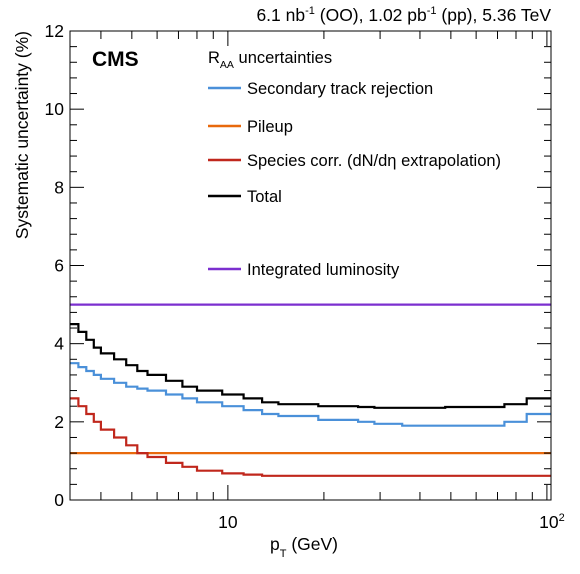 This screenshot has height=574, width=580. I want to click on x-tick-label-base-0: 10, so click(228, 522).